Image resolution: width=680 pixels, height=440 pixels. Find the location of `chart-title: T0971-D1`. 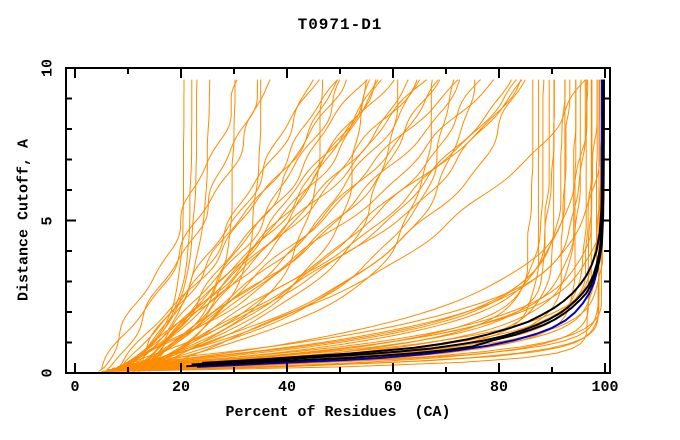

chart-title: T0971-D1 is located at coordinates (340, 25).